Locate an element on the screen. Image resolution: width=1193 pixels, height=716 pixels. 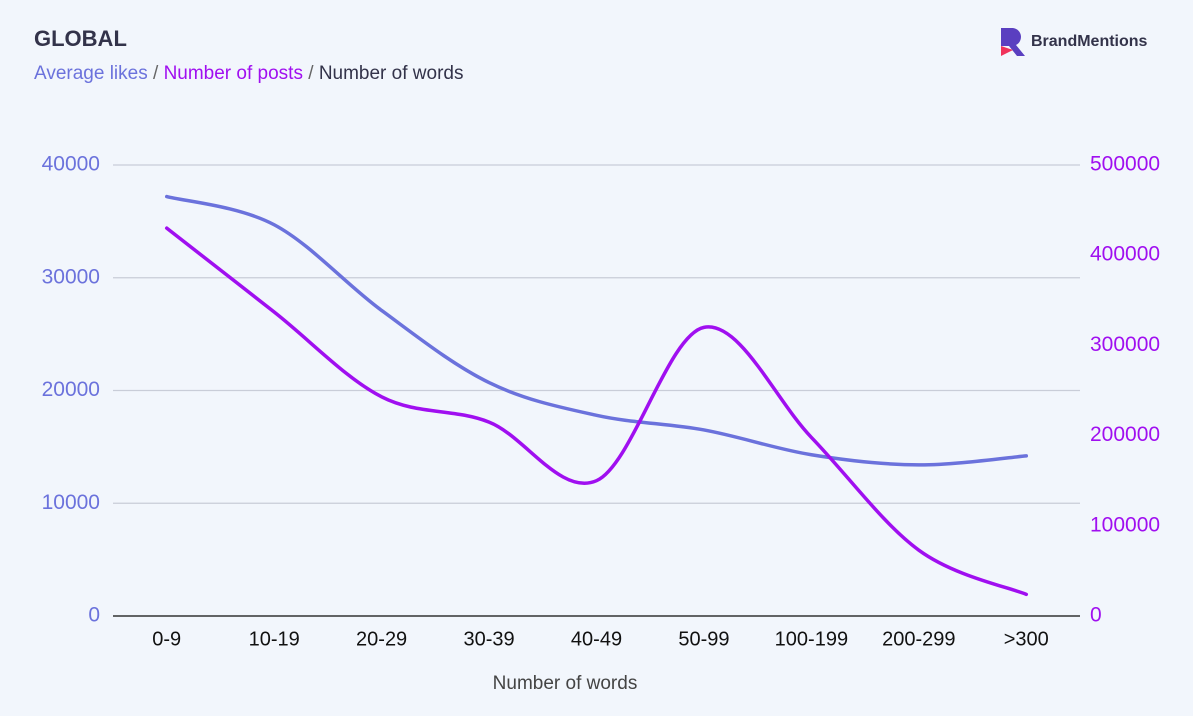
legend-entry: Average likes is located at coordinates (91, 73).